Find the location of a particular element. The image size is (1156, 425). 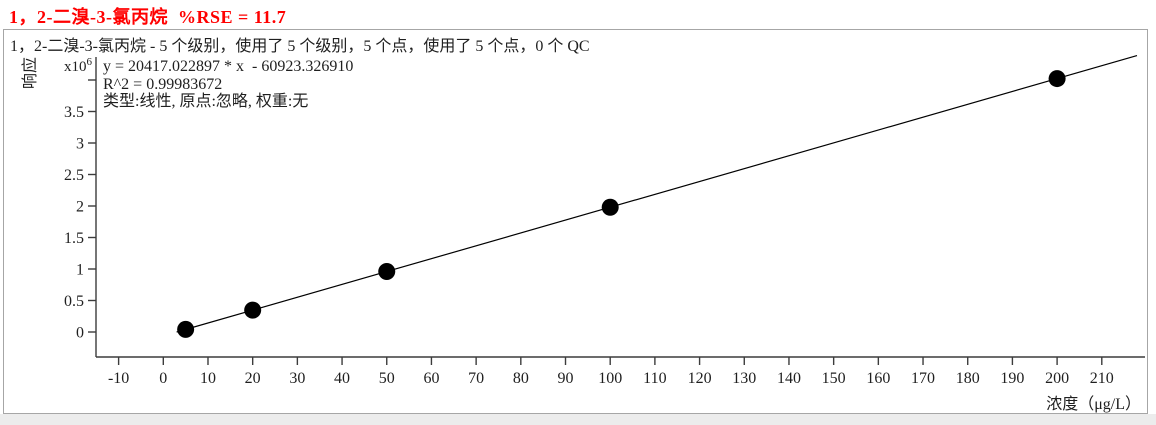

x-tick-label: 180 is located at coordinates (968, 378).